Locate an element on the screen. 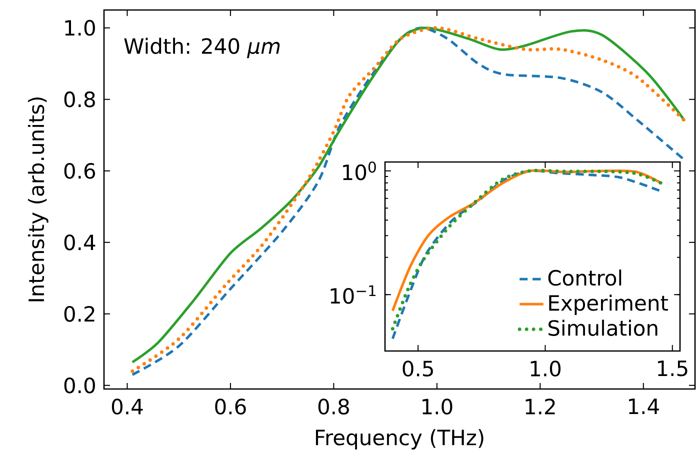  legend-label: Experiment is located at coordinates (608, 304).